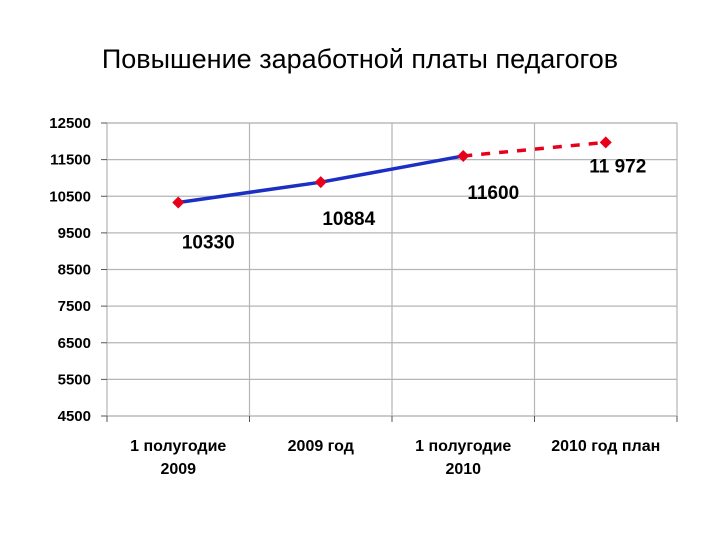 The height and width of the screenshot is (540, 720). What do you see at coordinates (463, 458) in the screenshot?
I see `x-tick-label: 1 полугодие 2010` at bounding box center [463, 458].